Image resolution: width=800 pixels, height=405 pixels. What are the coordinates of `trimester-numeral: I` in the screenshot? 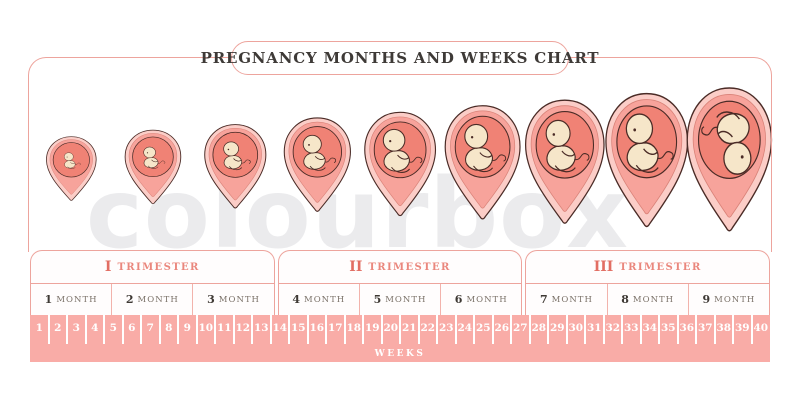 It's located at (108, 267).